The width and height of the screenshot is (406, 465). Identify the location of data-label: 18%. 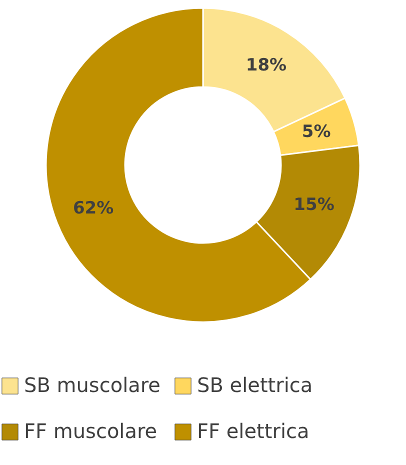
(266, 65).